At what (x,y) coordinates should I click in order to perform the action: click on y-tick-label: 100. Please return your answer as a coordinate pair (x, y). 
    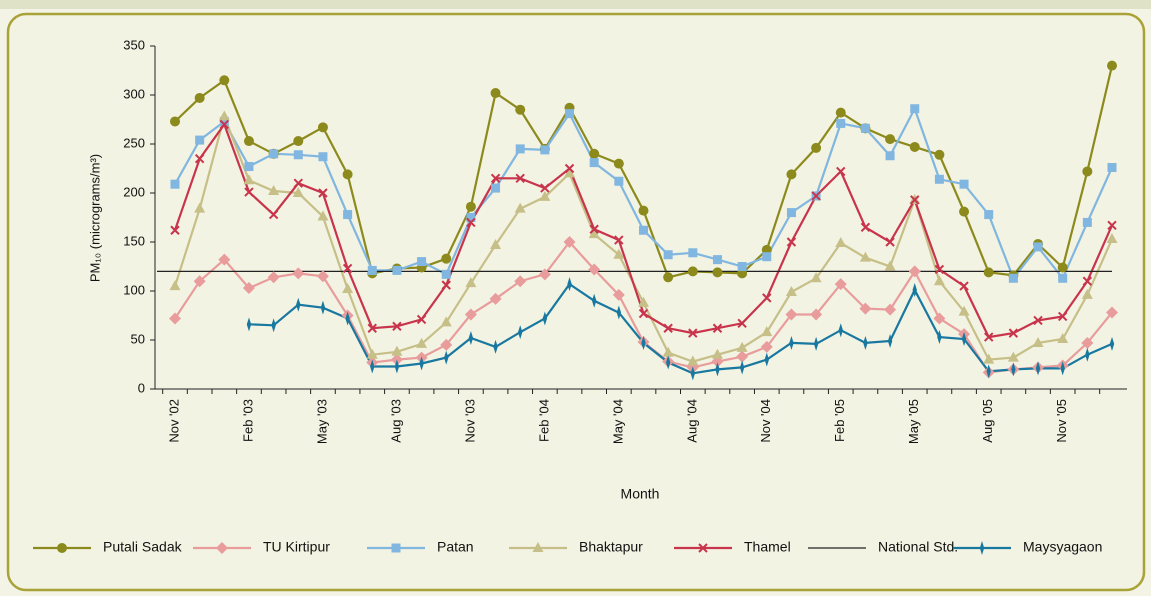
    Looking at the image, I should click on (134, 289).